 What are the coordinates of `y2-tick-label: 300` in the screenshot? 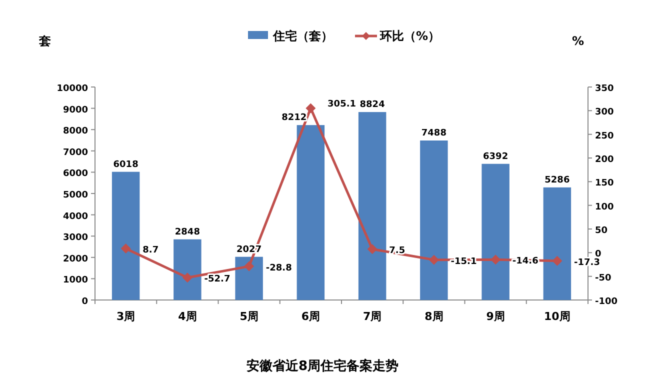 It's located at (604, 113).